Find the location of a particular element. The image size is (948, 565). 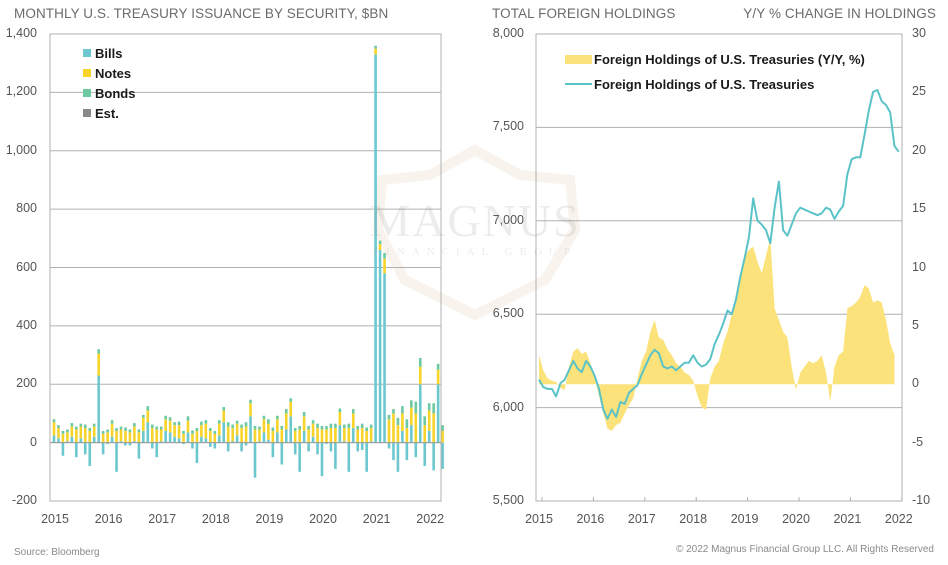

left-y-tick-label: 600 is located at coordinates (26, 266).